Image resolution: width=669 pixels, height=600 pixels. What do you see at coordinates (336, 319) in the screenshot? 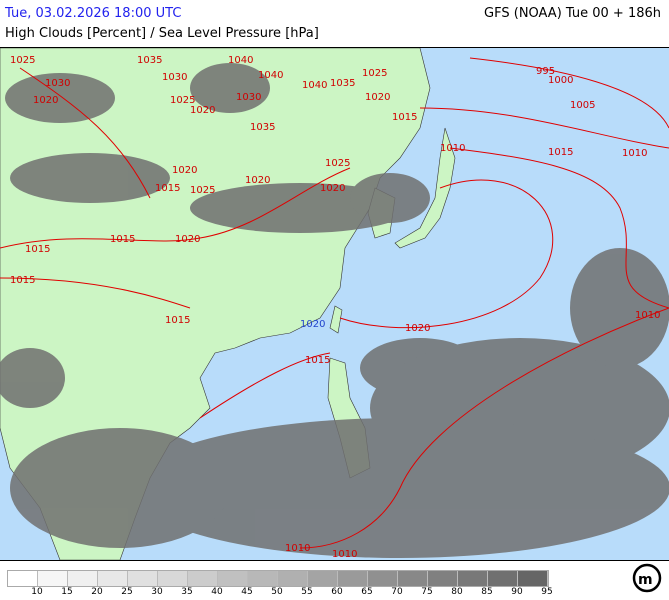
I see `land-taiwan` at bounding box center [336, 319].